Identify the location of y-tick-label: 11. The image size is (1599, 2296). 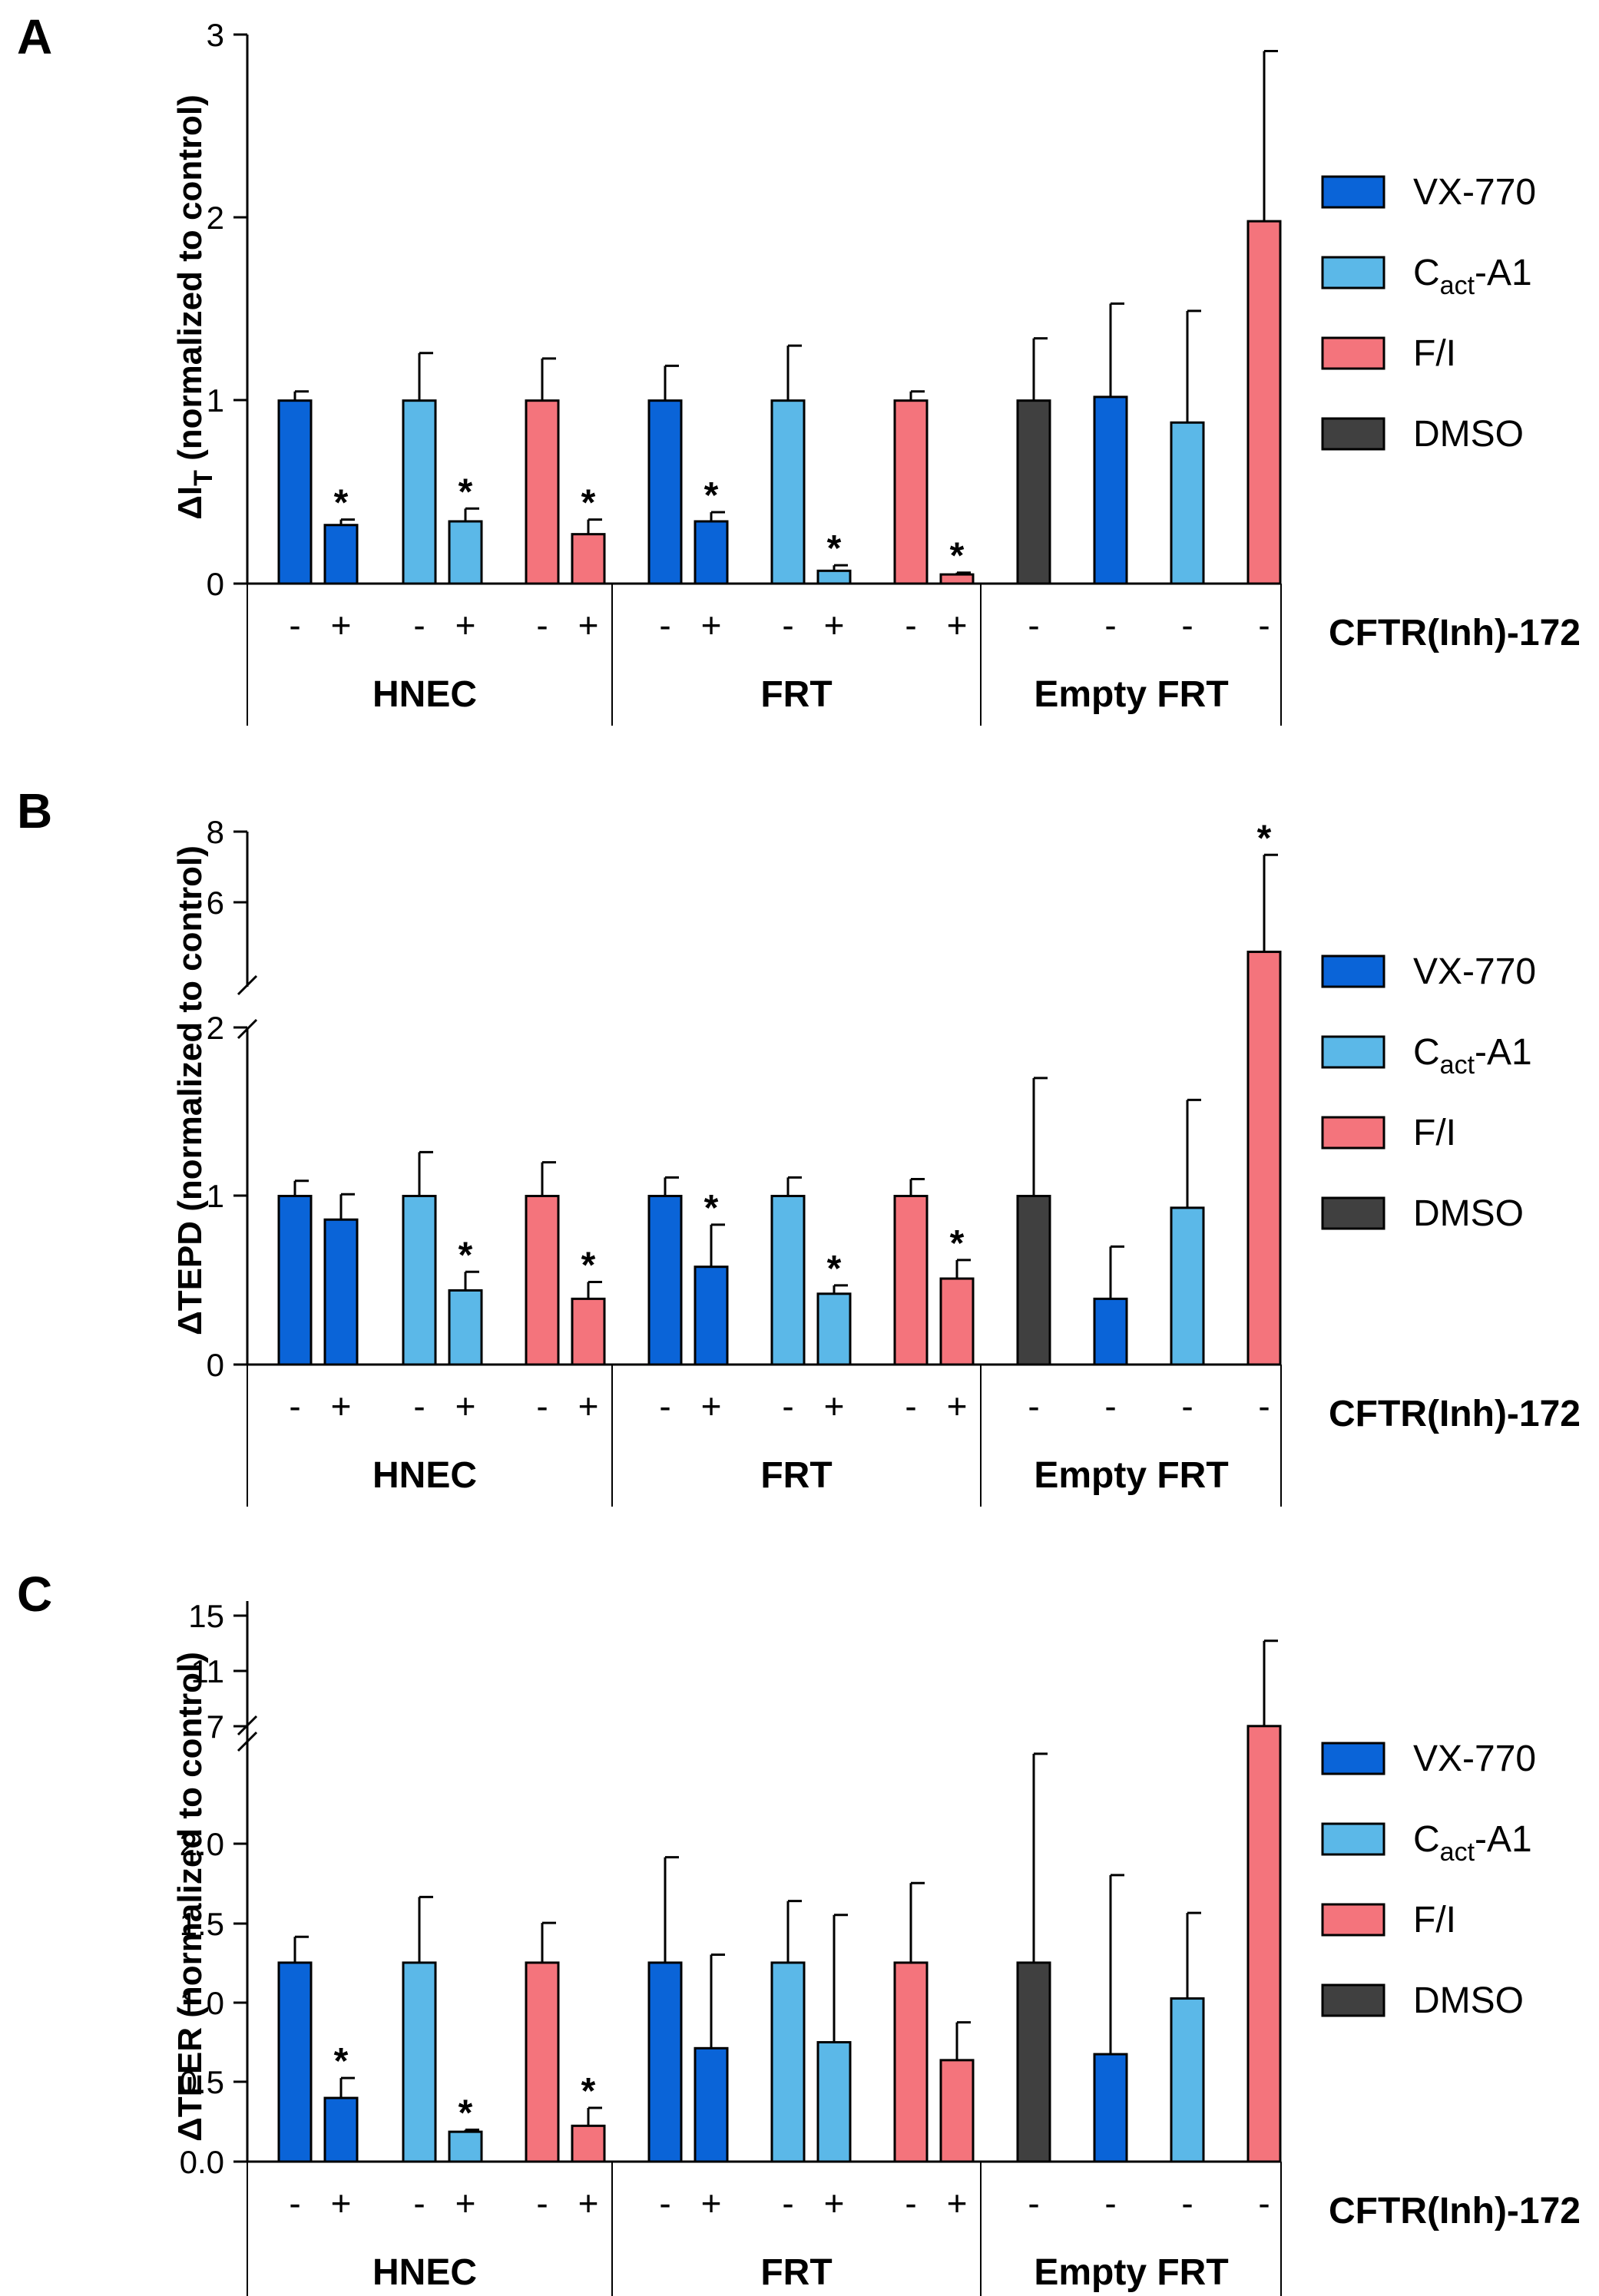
(207, 1671).